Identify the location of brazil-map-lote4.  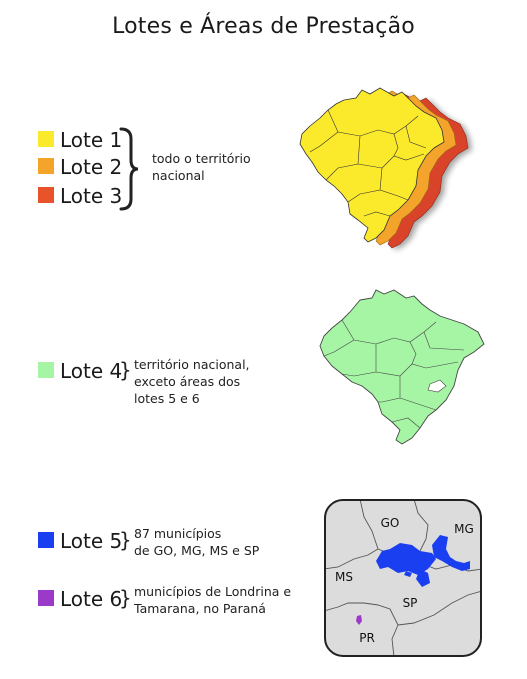
(402, 367).